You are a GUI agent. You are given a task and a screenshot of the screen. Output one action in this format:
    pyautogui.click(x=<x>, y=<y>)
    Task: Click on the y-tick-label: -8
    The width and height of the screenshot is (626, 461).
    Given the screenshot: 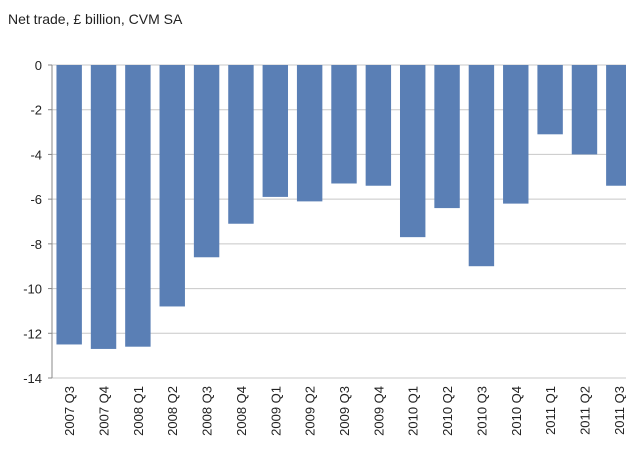 What is the action you would take?
    pyautogui.click(x=36, y=244)
    